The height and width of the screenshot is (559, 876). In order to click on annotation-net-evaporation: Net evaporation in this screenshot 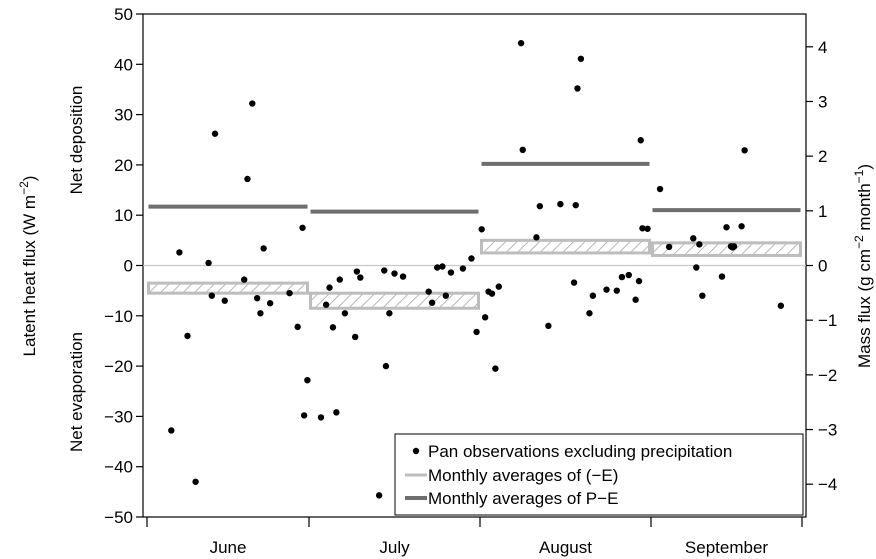, I will do `click(76, 392)`.